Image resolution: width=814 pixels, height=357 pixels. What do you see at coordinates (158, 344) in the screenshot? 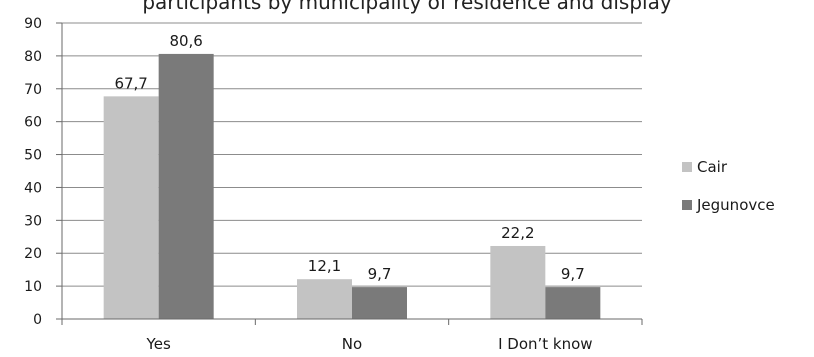
I see `x-category-label: Yes` at bounding box center [158, 344].